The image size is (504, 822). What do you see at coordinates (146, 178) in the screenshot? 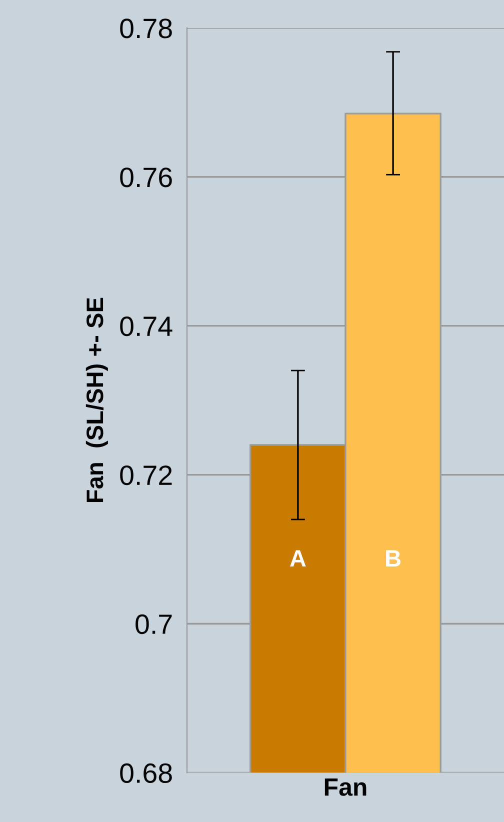
I see `y-tick-label: 0.76` at bounding box center [146, 178].